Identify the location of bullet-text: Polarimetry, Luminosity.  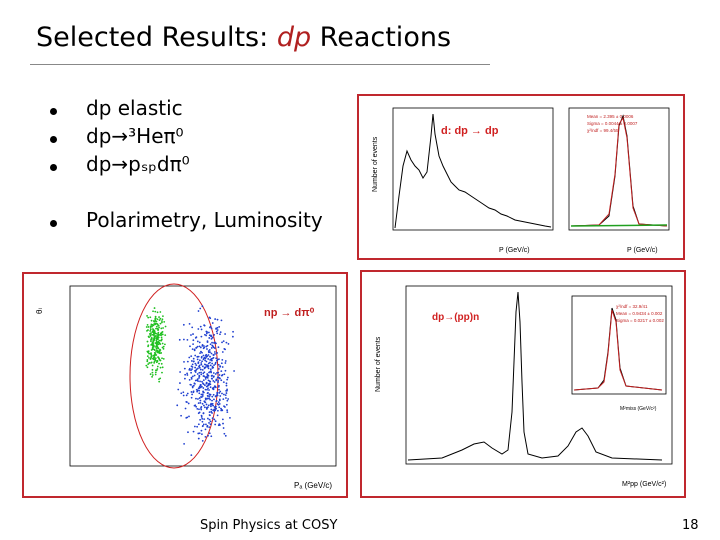
(204, 220).